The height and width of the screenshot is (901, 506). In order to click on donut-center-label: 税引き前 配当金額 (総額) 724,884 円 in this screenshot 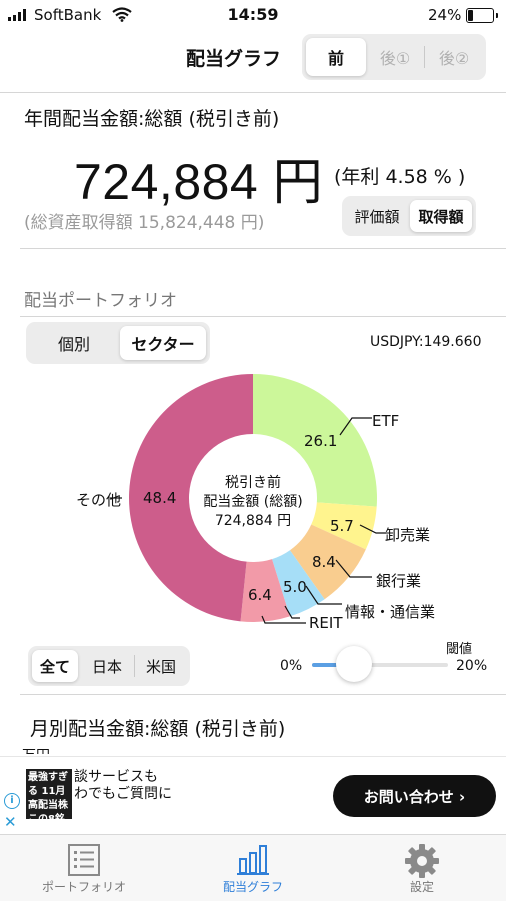, I will do `click(253, 502)`.